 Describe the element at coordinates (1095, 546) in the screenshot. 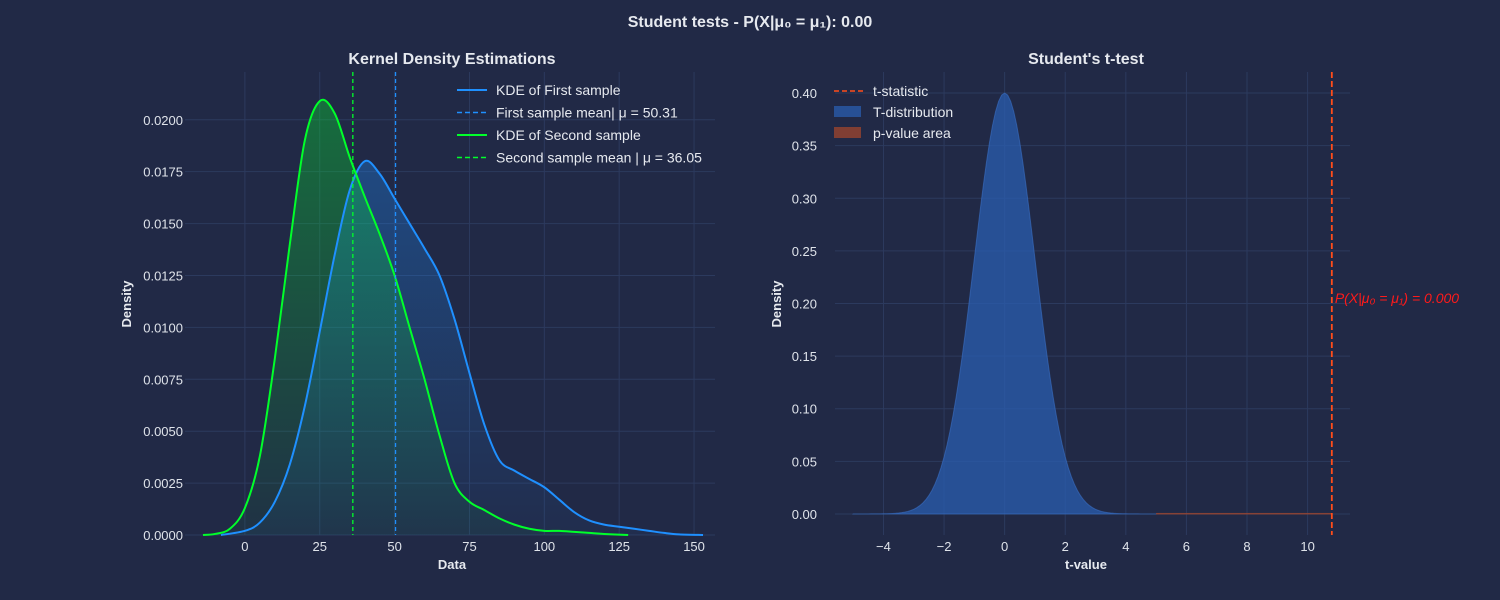

I see `ttest-x-ticks: −4 −2 0 2 4 6 8 10` at that location.